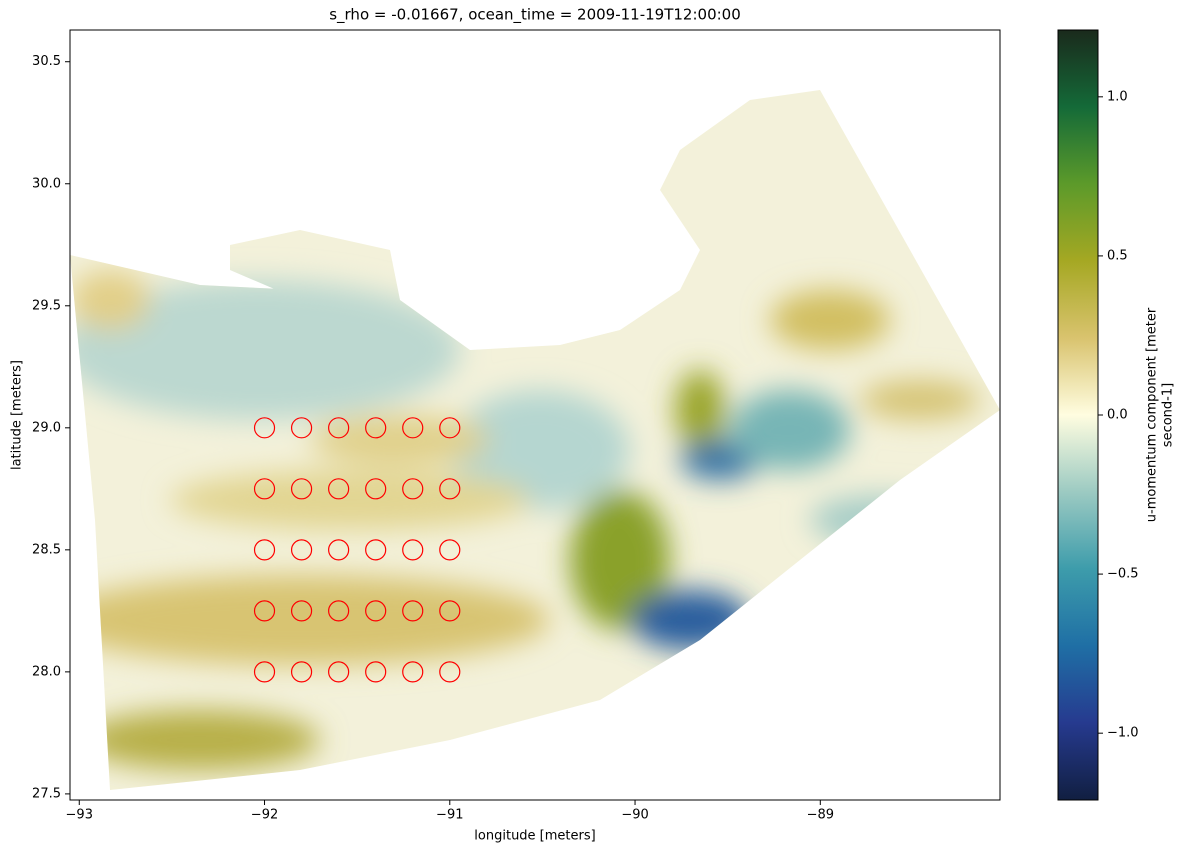 This screenshot has width=1186, height=853. Describe the element at coordinates (534, 836) in the screenshot. I see `x-axis-label: longitude [meters]` at that location.